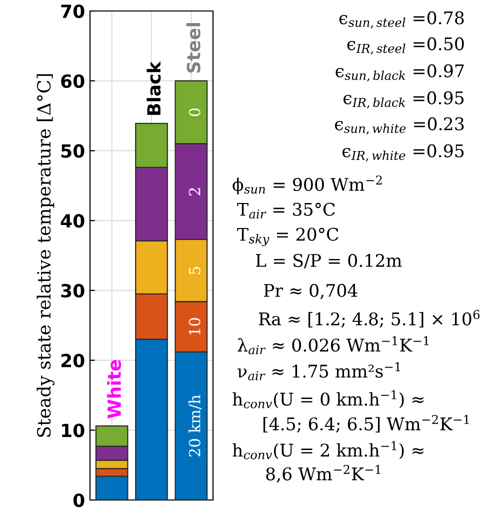 This screenshot has height=511, width=497. Describe the element at coordinates (194, 270) in the screenshot. I see `series-label: 5` at that location.